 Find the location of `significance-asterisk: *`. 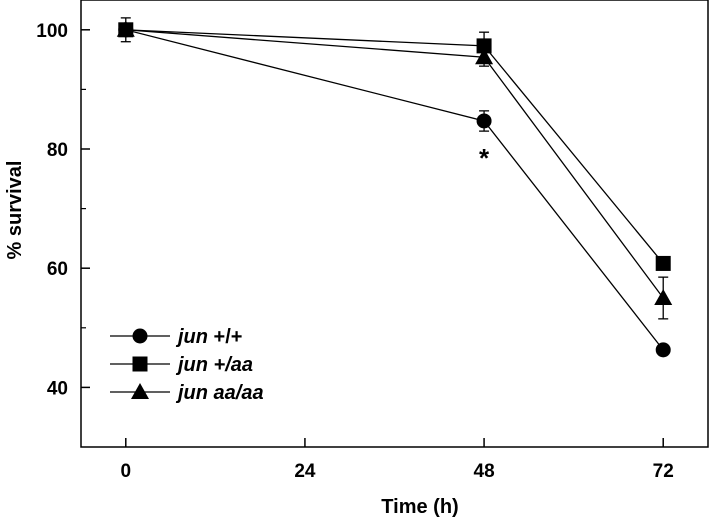

significance-asterisk: * is located at coordinates (484, 158).